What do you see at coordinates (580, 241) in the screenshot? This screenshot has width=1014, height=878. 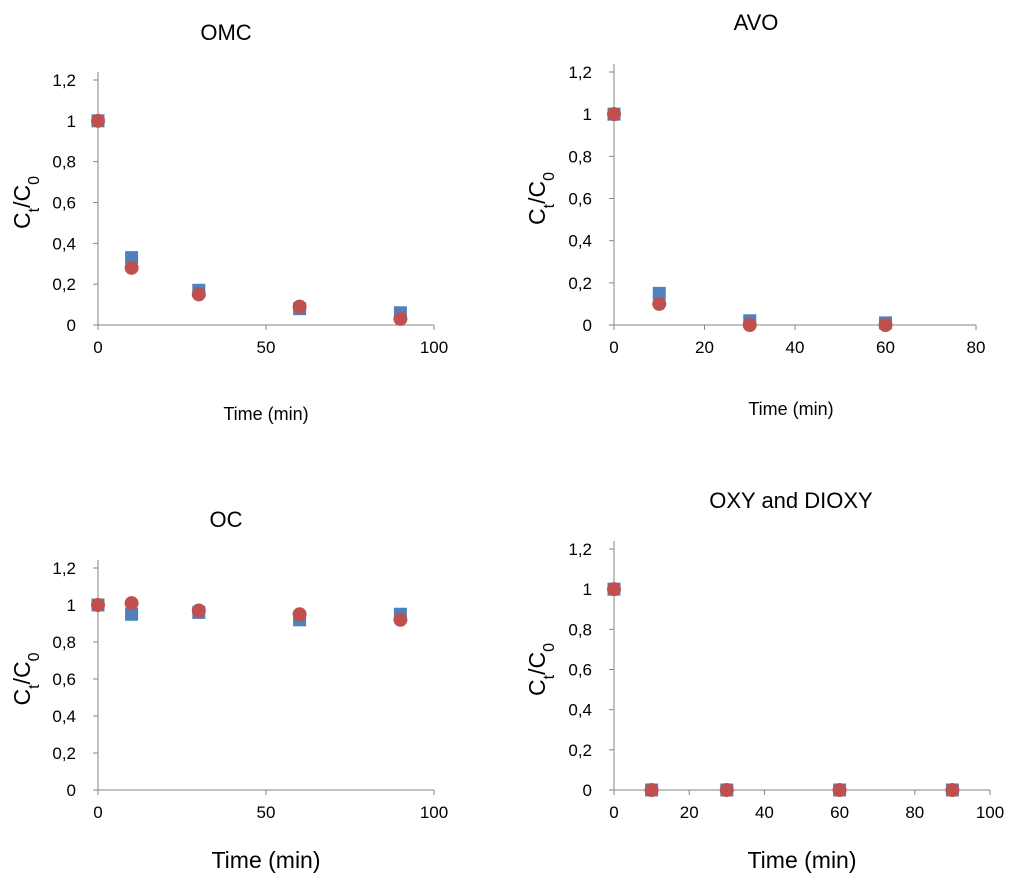 I see `chart-1-y-tick-label: 0,4` at bounding box center [580, 241].